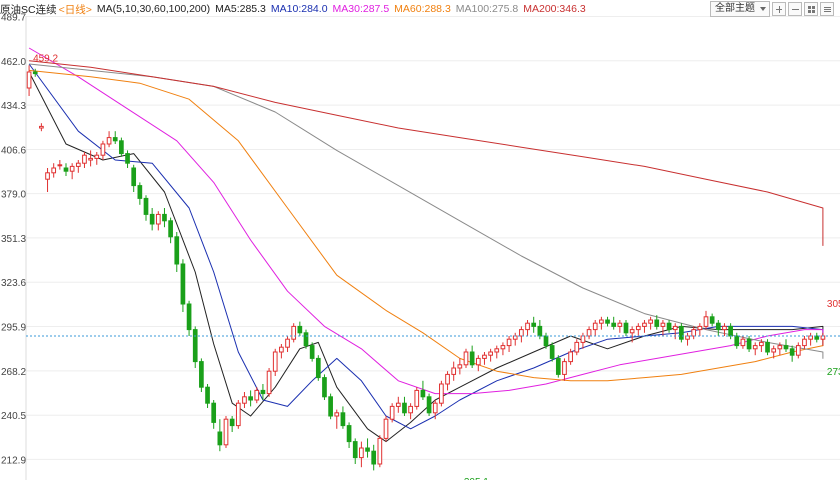 Image resolution: width=840 pixels, height=480 pixels. Describe the element at coordinates (75, 9) in the screenshot. I see `legend-period: <日线>` at that location.